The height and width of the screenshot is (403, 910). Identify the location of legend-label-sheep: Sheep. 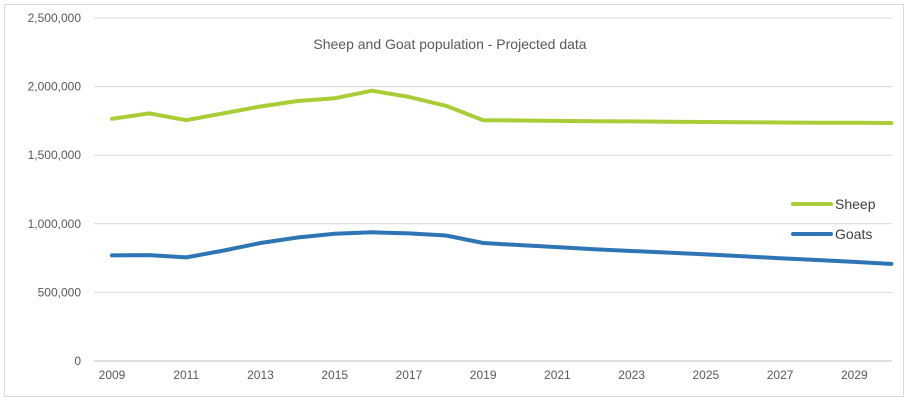
(855, 204).